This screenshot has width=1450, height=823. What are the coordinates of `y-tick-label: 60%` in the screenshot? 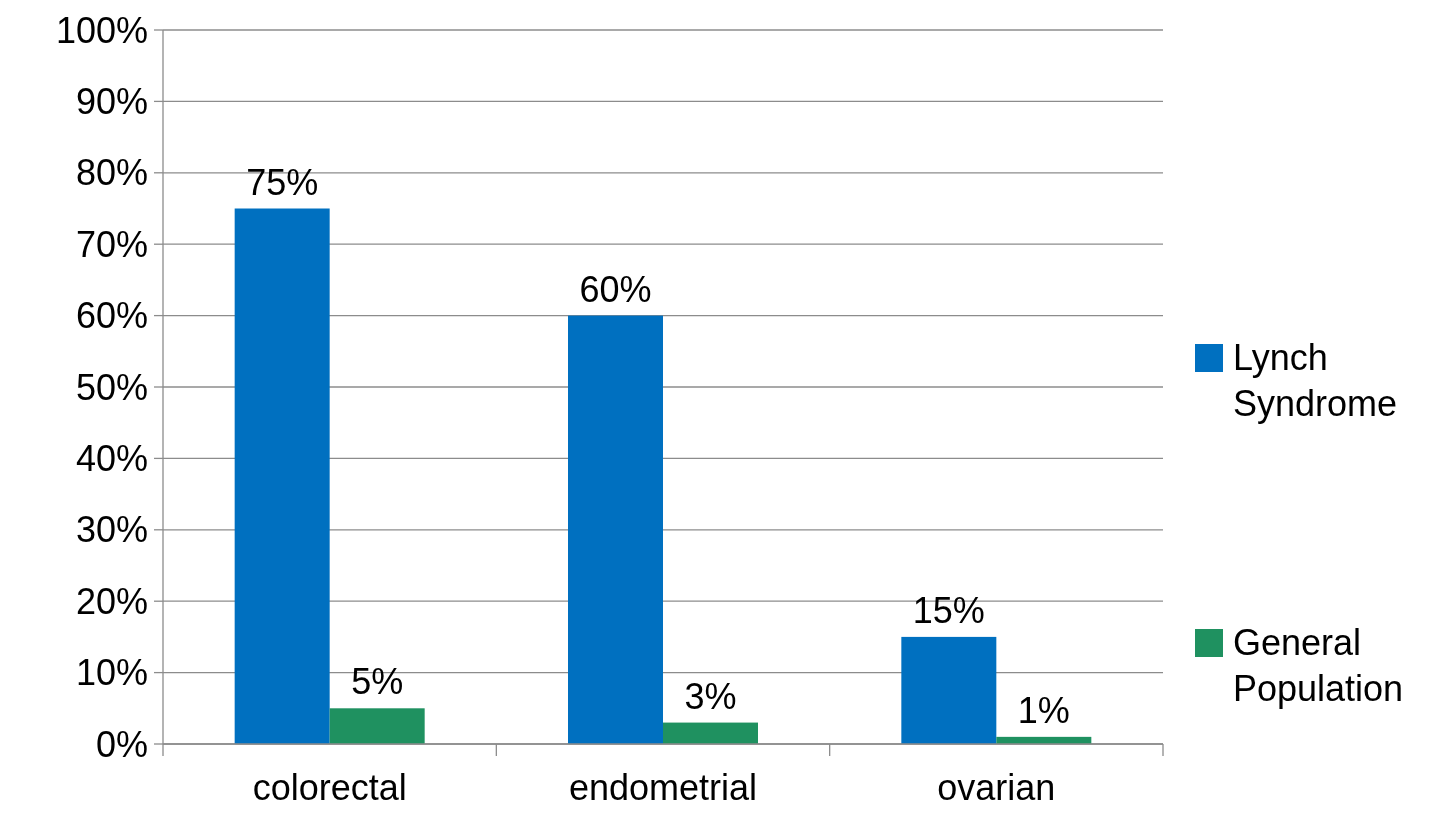 It's located at (111, 316).